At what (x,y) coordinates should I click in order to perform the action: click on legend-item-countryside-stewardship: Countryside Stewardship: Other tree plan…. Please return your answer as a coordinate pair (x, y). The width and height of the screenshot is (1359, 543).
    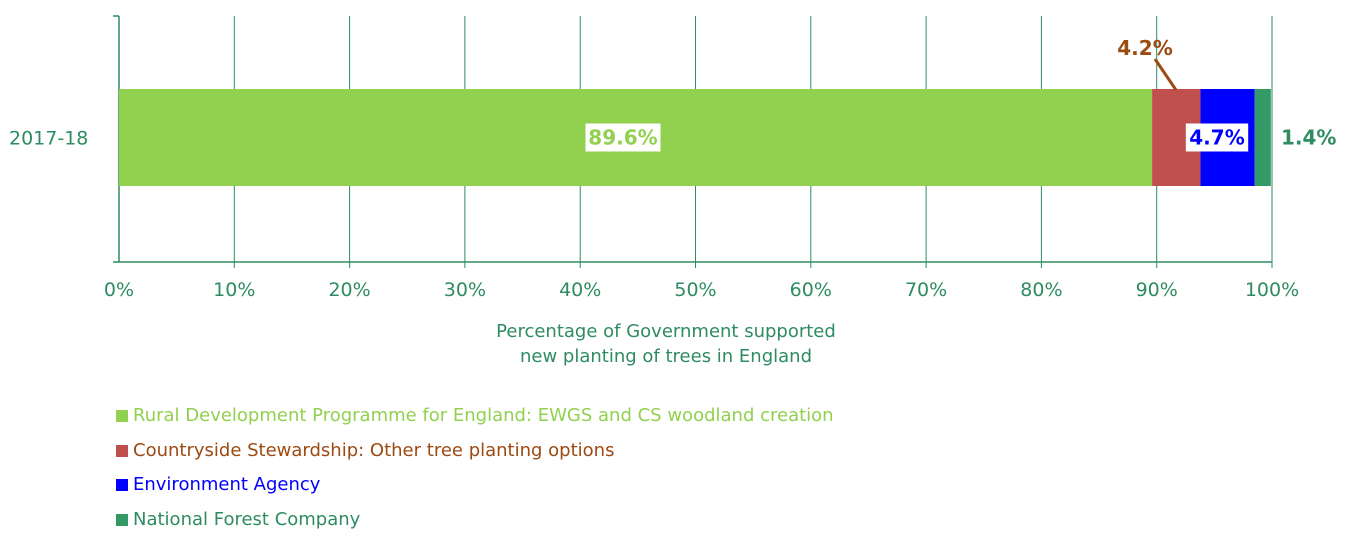
    Looking at the image, I should click on (475, 456).